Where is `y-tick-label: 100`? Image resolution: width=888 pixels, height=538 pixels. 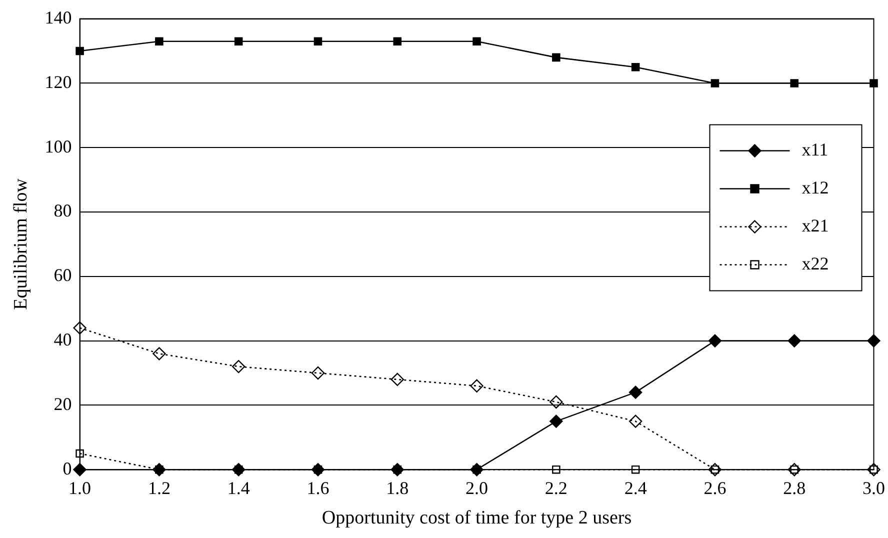 y-tick-label: 100 is located at coordinates (58, 146).